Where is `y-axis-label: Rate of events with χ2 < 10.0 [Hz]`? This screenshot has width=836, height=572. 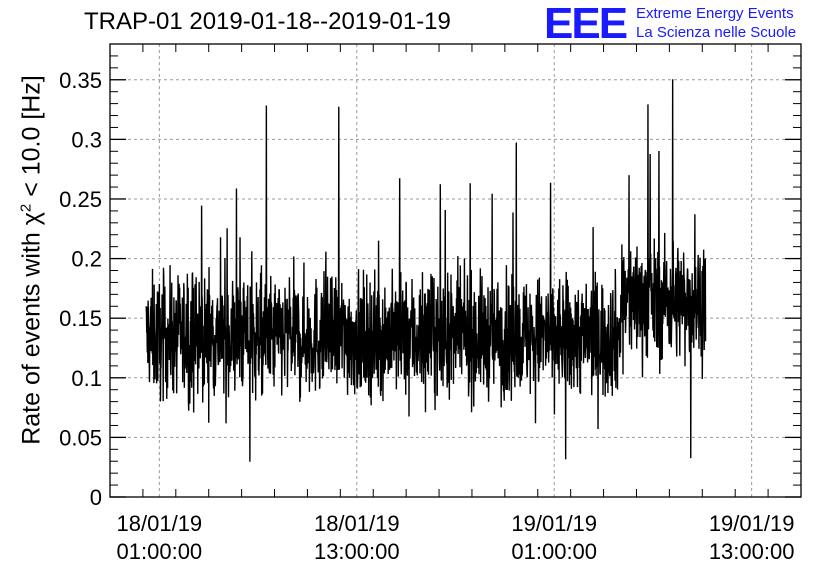 y-axis-label: Rate of events with χ2 < 10.0 [Hz] is located at coordinates (31, 260).